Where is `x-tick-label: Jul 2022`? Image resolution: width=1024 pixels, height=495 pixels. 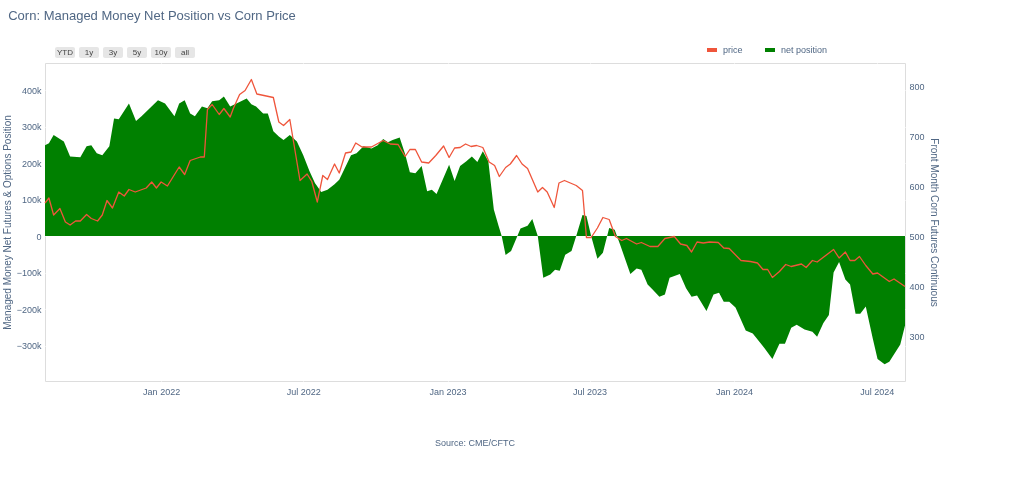 x-tick-label: Jul 2022 is located at coordinates (303, 391).